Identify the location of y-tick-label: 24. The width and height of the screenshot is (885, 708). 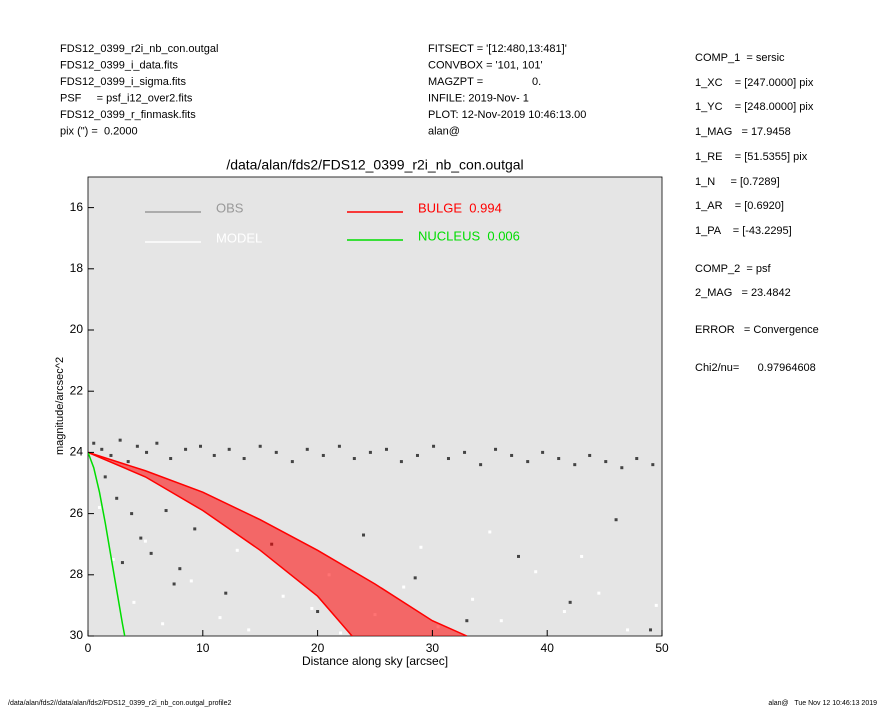
(77, 452).